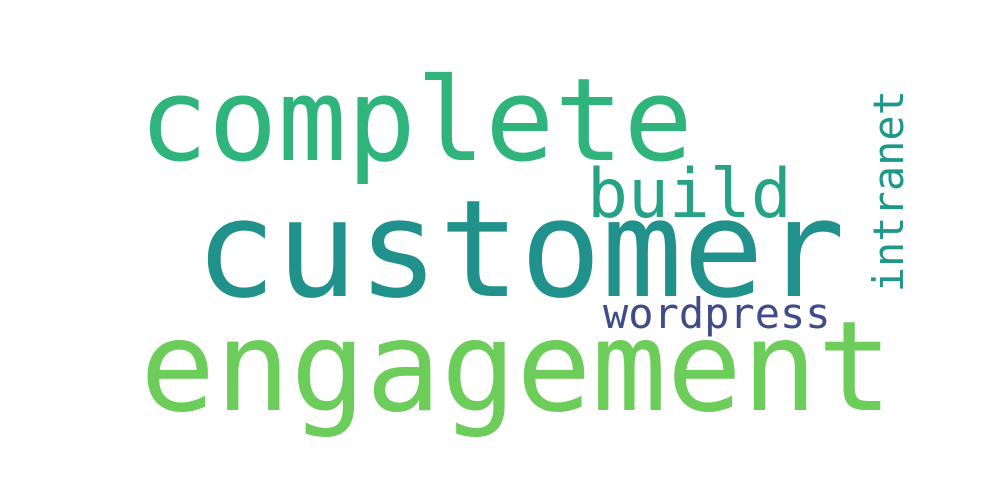 This screenshot has width=1000, height=500. What do you see at coordinates (416, 121) in the screenshot?
I see `word-complete: complete` at bounding box center [416, 121].